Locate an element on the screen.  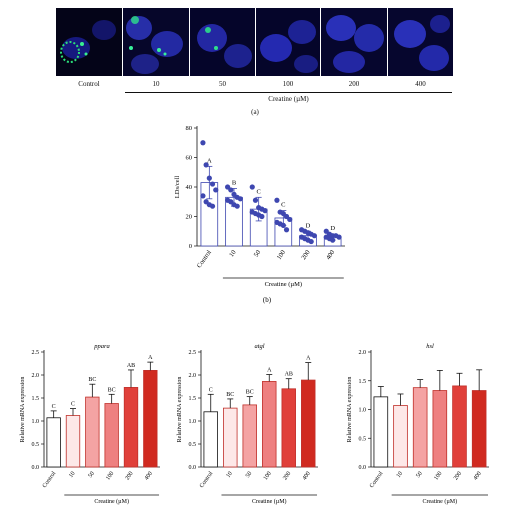
significance-letter: D is located at coordinates (332, 228).